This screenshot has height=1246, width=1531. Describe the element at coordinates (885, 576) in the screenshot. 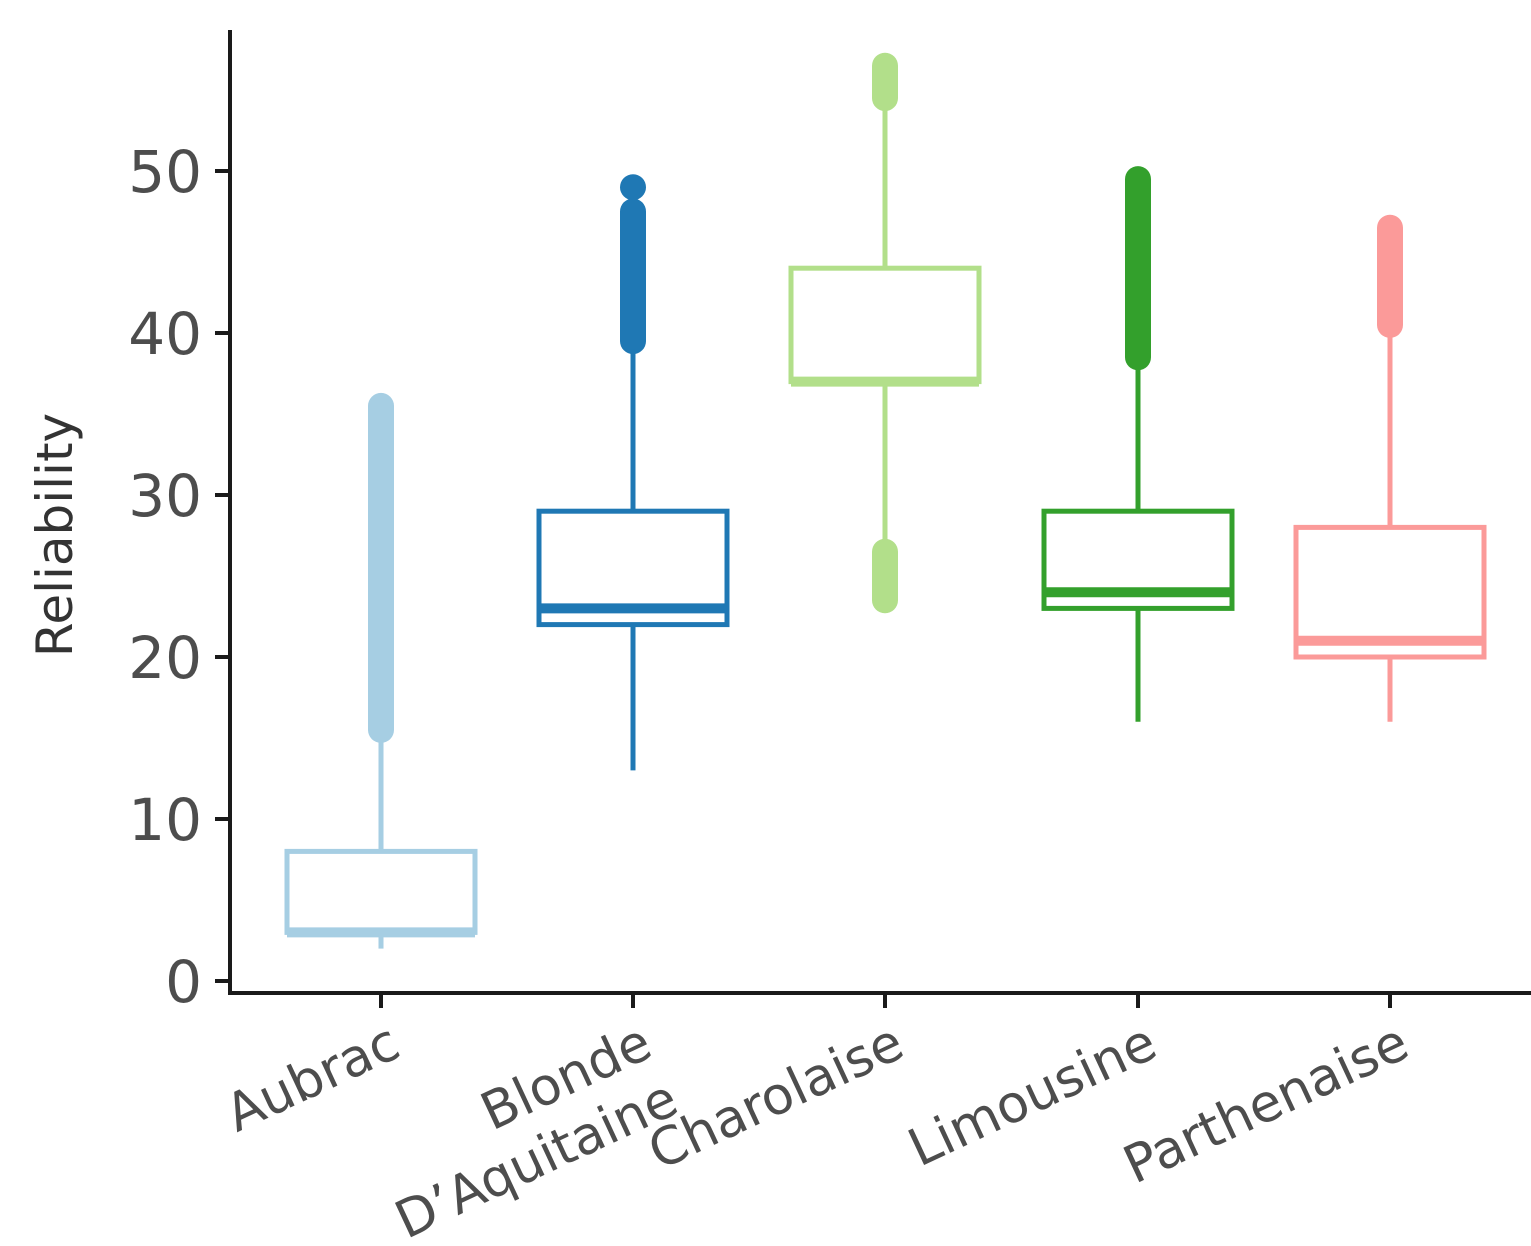

I see `outliers-low` at that location.